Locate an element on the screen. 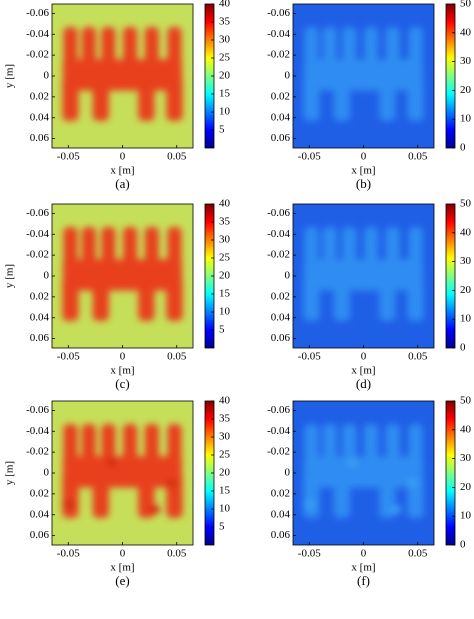  colorbar-tick-label: 35 is located at coordinates (225, 419).